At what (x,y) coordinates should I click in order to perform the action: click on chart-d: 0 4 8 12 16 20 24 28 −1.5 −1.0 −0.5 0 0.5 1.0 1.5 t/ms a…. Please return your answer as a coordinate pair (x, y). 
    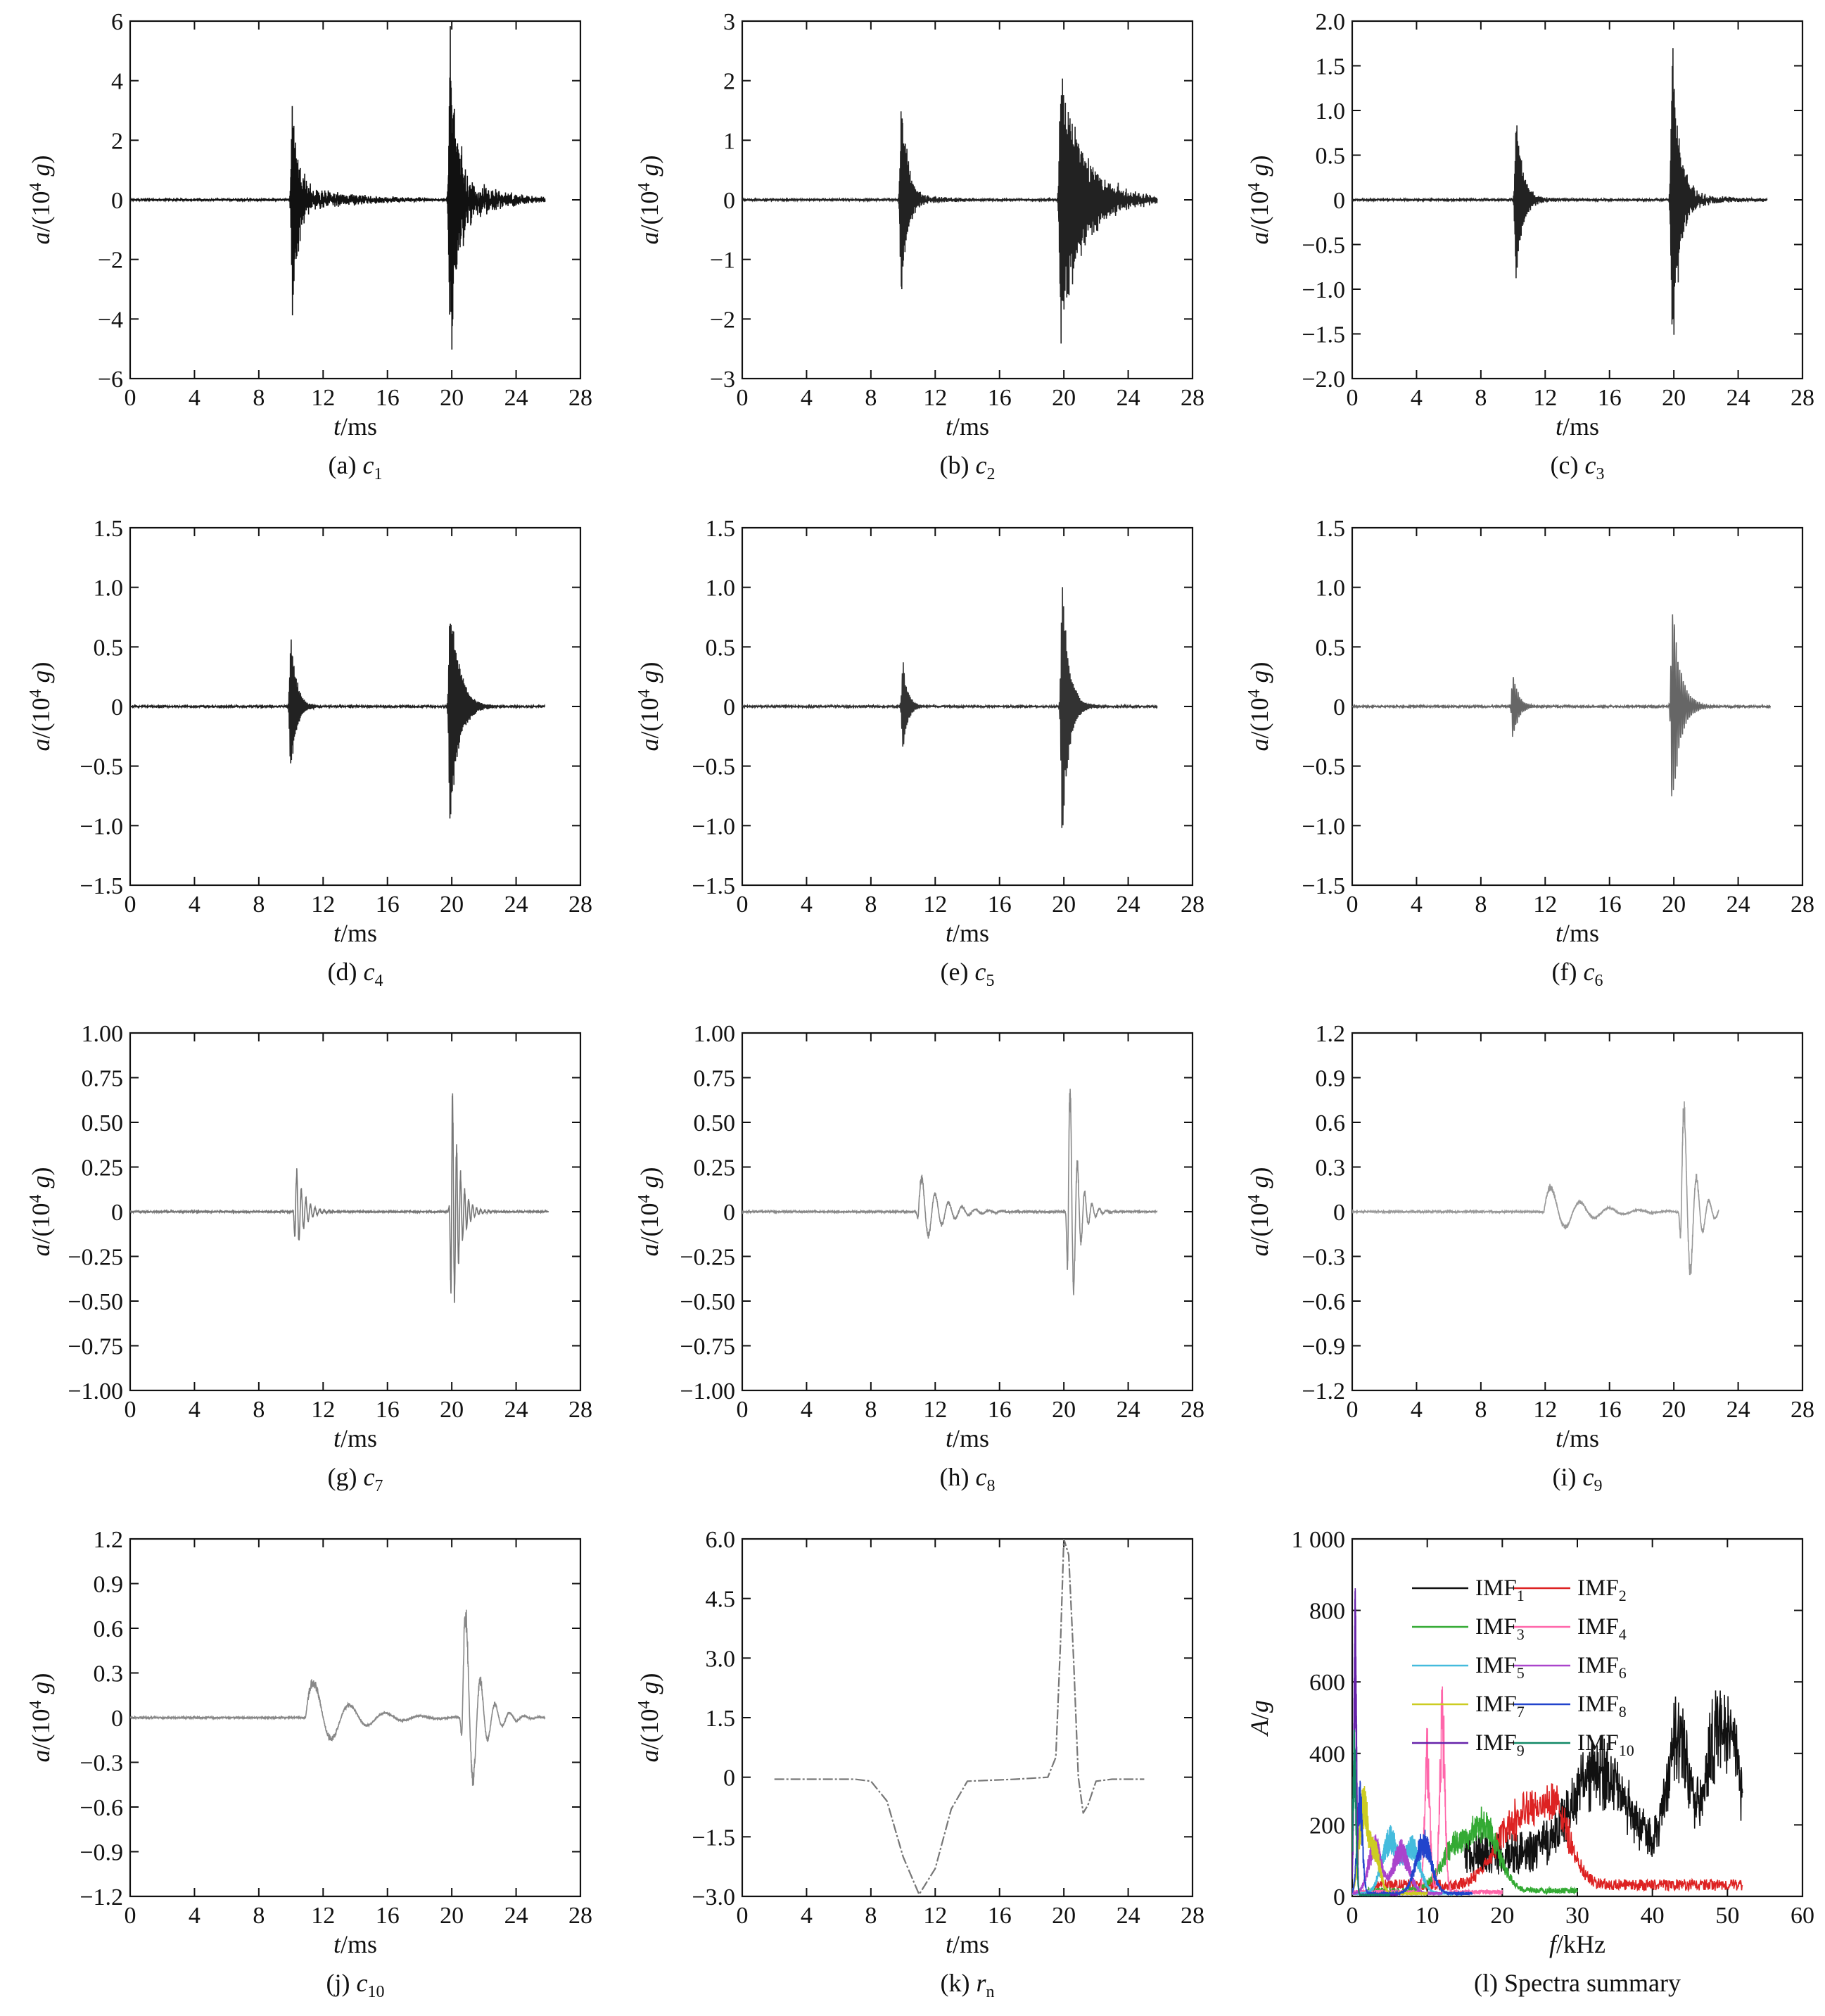
    Looking at the image, I should click on (309, 753).